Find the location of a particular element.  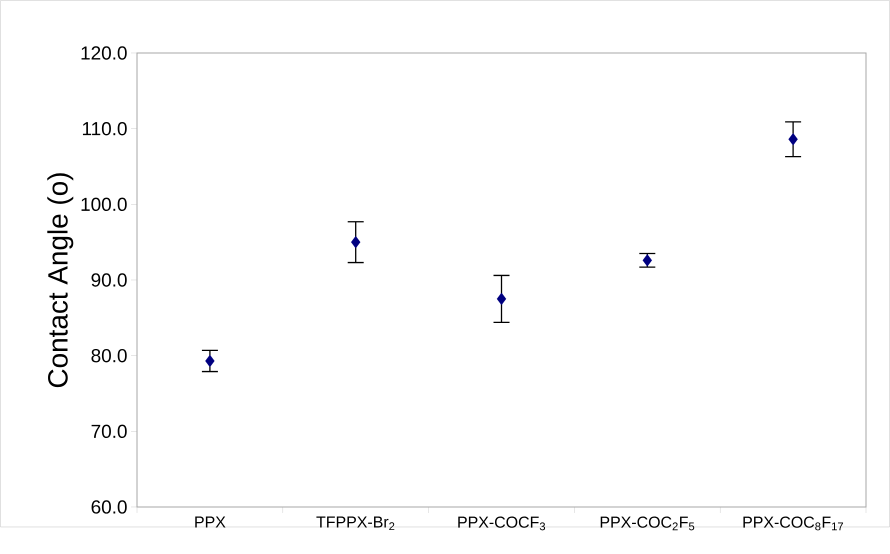

x-tick-label: PPX-COC$_{8}$F$_{17}$ is located at coordinates (793, 523).